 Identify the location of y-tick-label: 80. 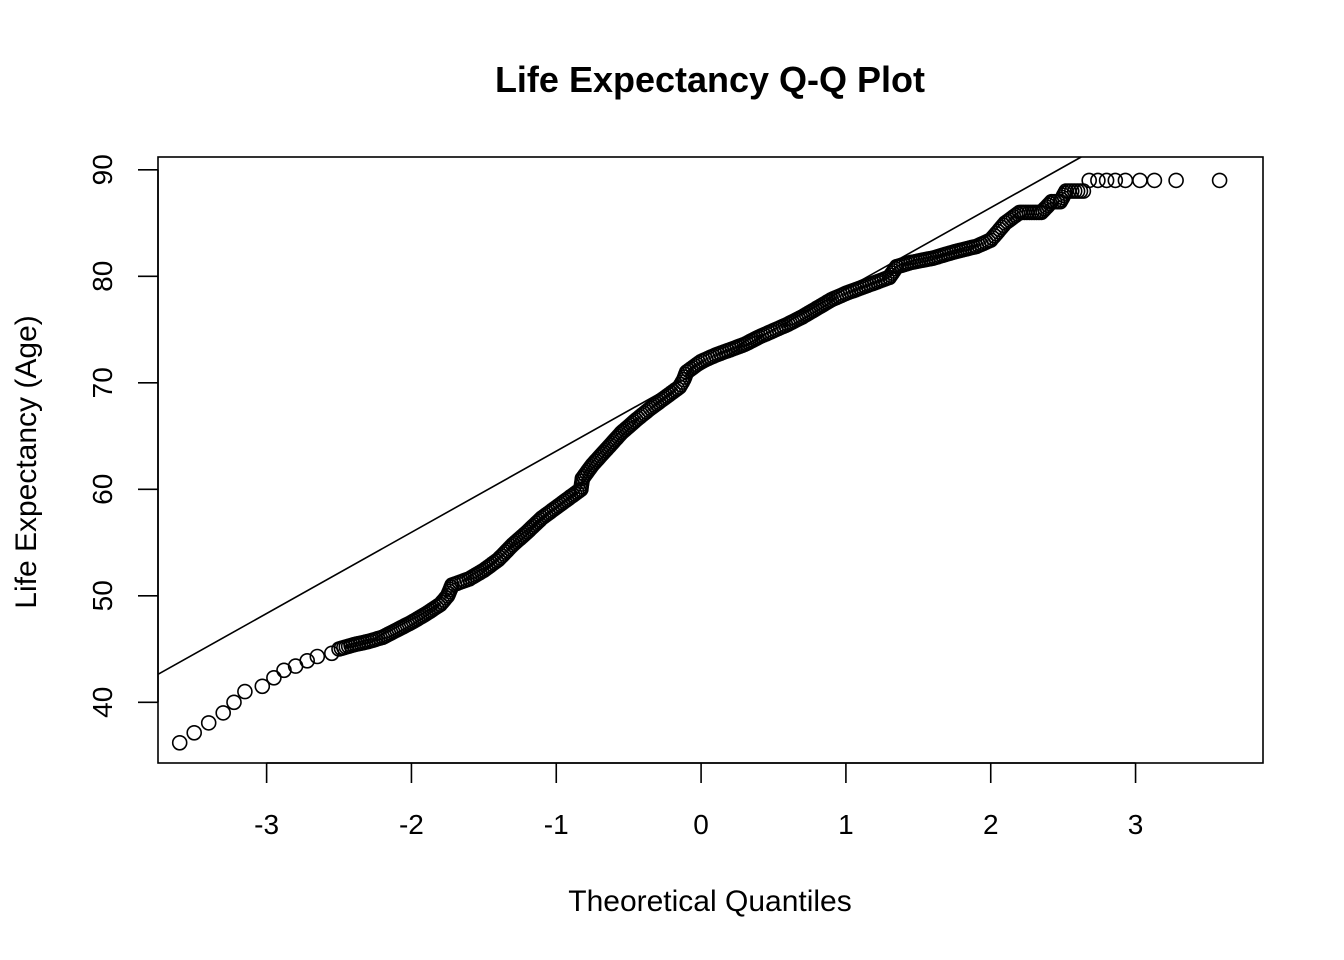
(102, 276).